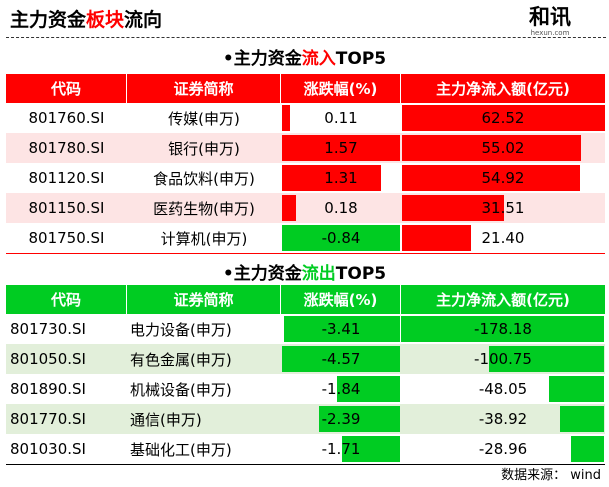 This screenshot has height=487, width=609. I want to click on outflow-title: •主力资金流出TOP5, so click(304, 271).